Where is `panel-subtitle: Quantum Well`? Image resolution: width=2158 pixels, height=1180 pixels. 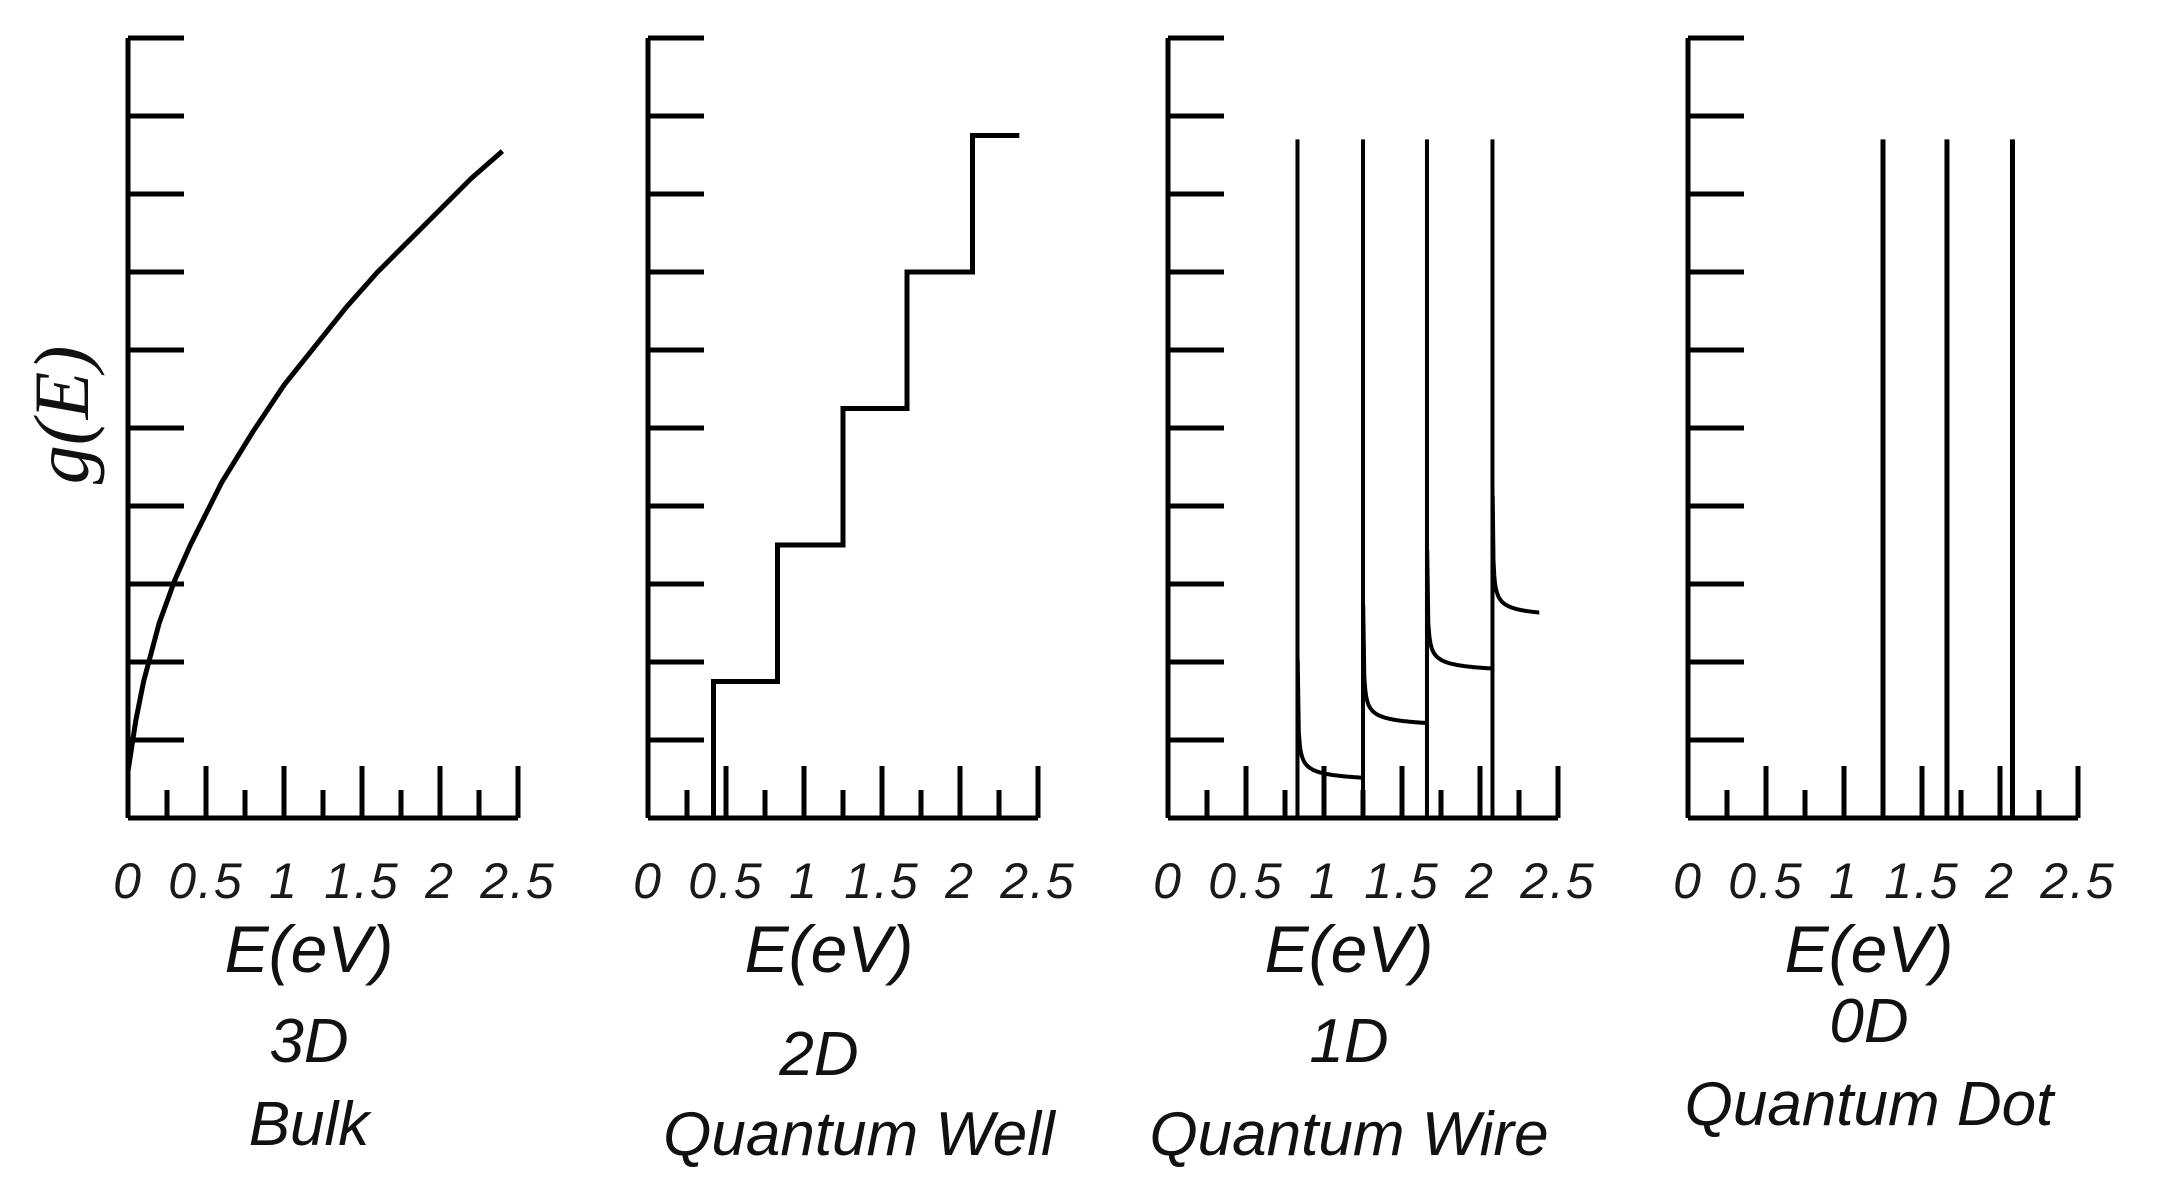
panel-subtitle: Quantum Well is located at coordinates (860, 1134).